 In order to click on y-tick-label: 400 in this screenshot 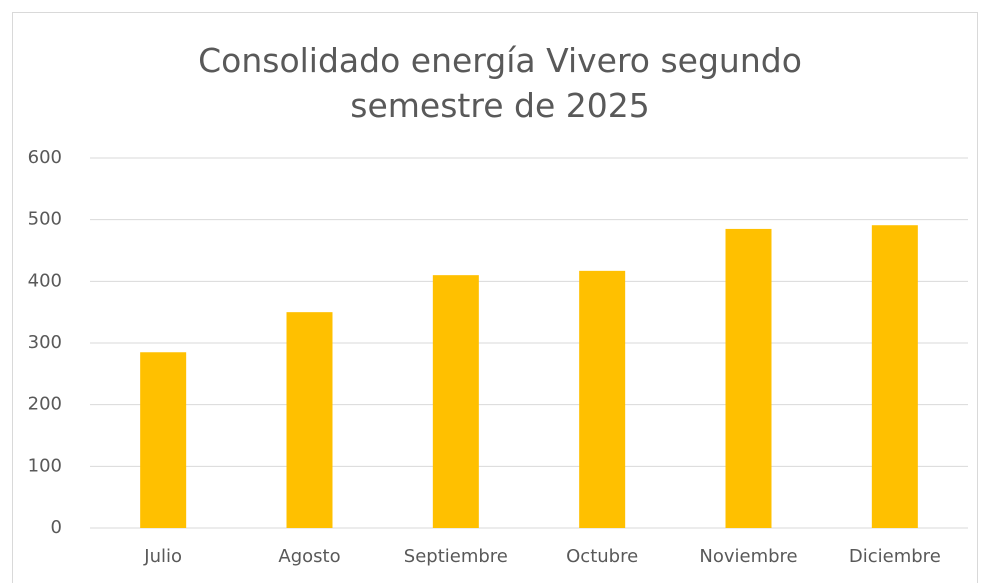, I will do `click(45, 280)`.